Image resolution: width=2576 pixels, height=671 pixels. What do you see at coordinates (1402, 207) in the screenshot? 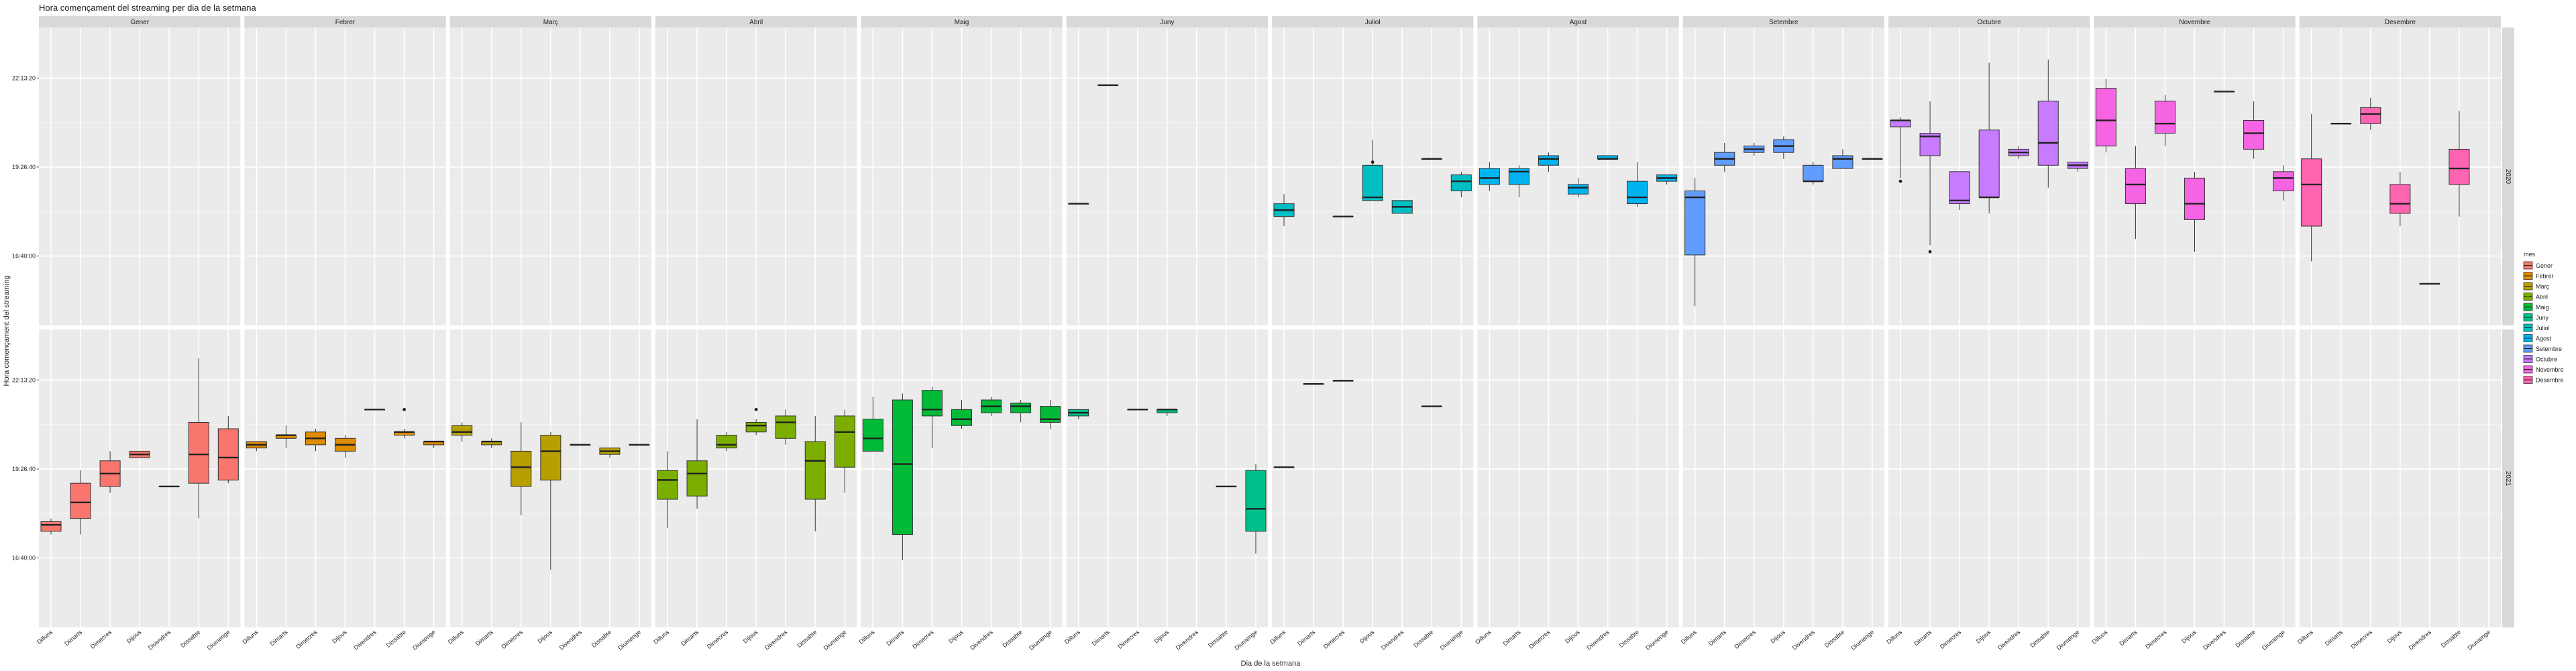
I see `box-2020-Juliol-Divendres` at bounding box center [1402, 207].